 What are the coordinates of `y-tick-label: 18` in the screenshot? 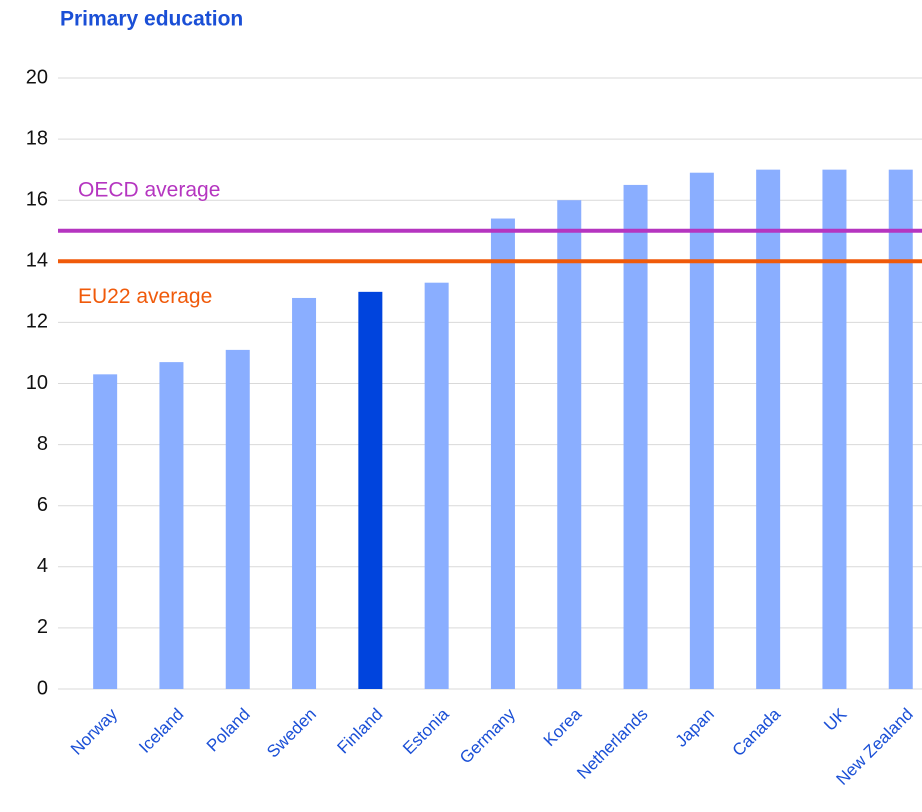 It's located at (37, 138).